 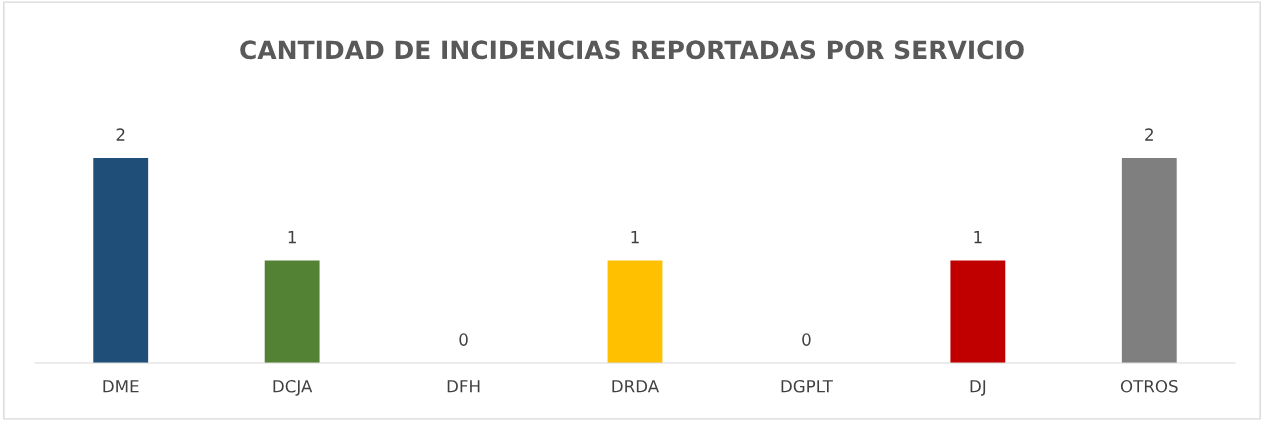 What do you see at coordinates (121, 386) in the screenshot?
I see `x-tick-label: DME` at bounding box center [121, 386].